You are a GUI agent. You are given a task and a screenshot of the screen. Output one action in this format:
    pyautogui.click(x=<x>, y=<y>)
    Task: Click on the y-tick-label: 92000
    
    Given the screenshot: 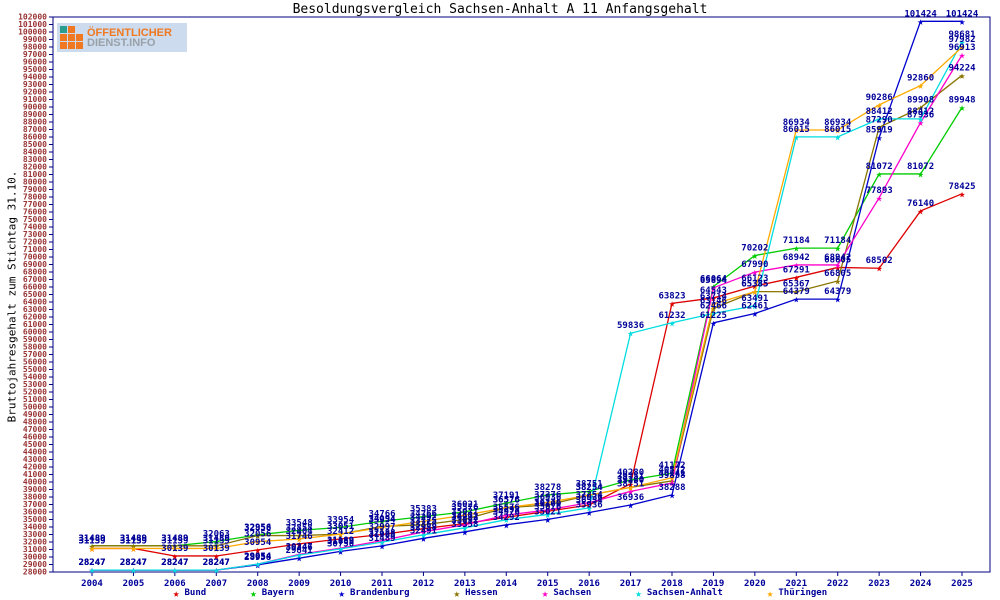 What is the action you would take?
    pyautogui.click(x=35, y=92)
    